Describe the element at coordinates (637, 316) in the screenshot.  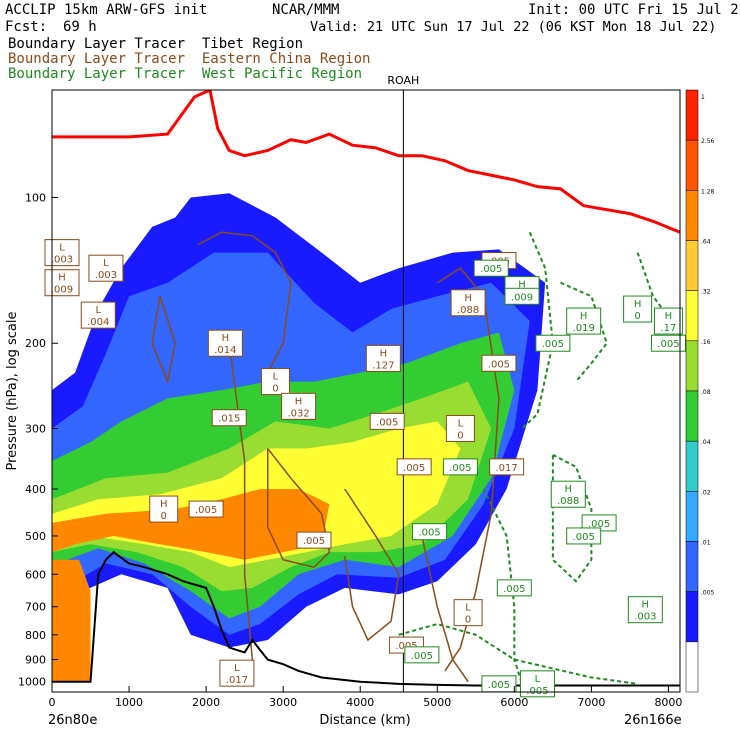
I see `west-pacific-label-value: 0` at that location.